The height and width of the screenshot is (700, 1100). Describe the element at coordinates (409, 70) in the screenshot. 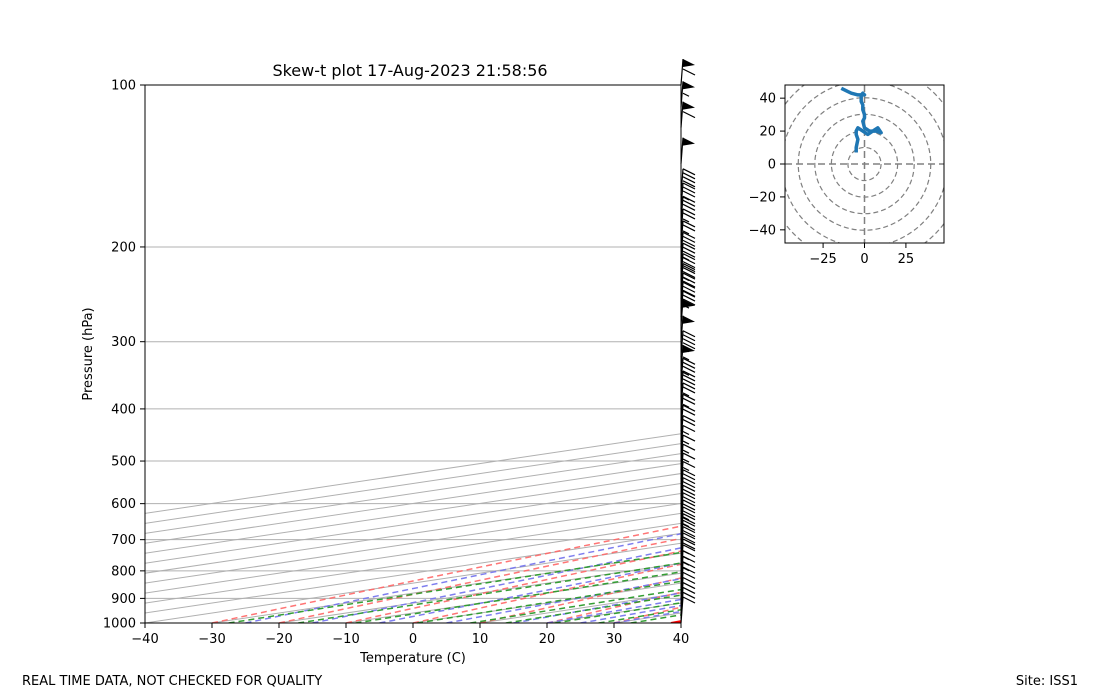

I see `skewt-title: Skew-t plot 17-Aug-2023 21:58:56` at that location.